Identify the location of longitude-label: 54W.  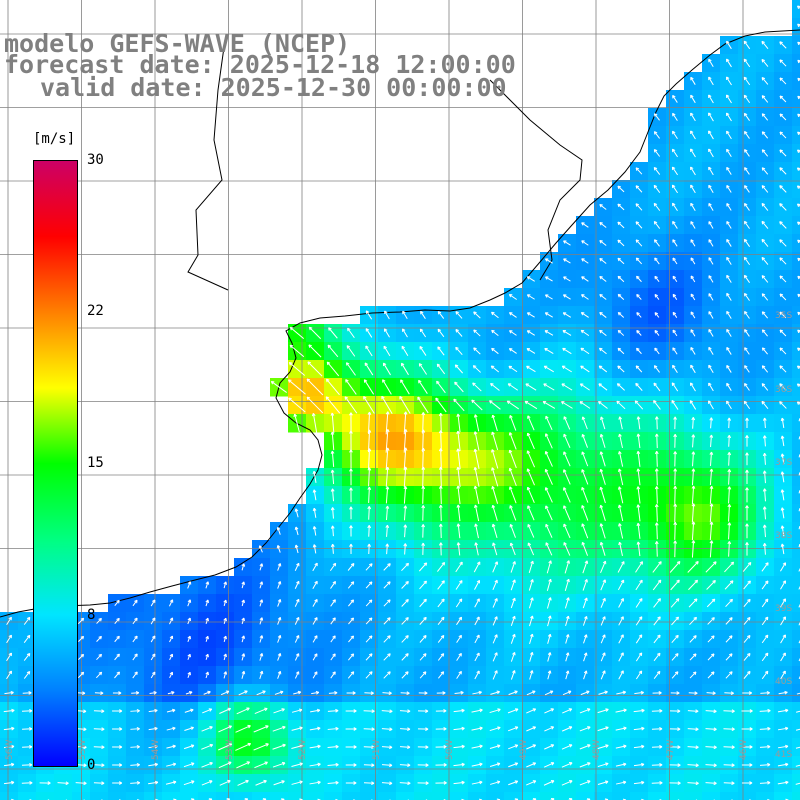
(156, 750).